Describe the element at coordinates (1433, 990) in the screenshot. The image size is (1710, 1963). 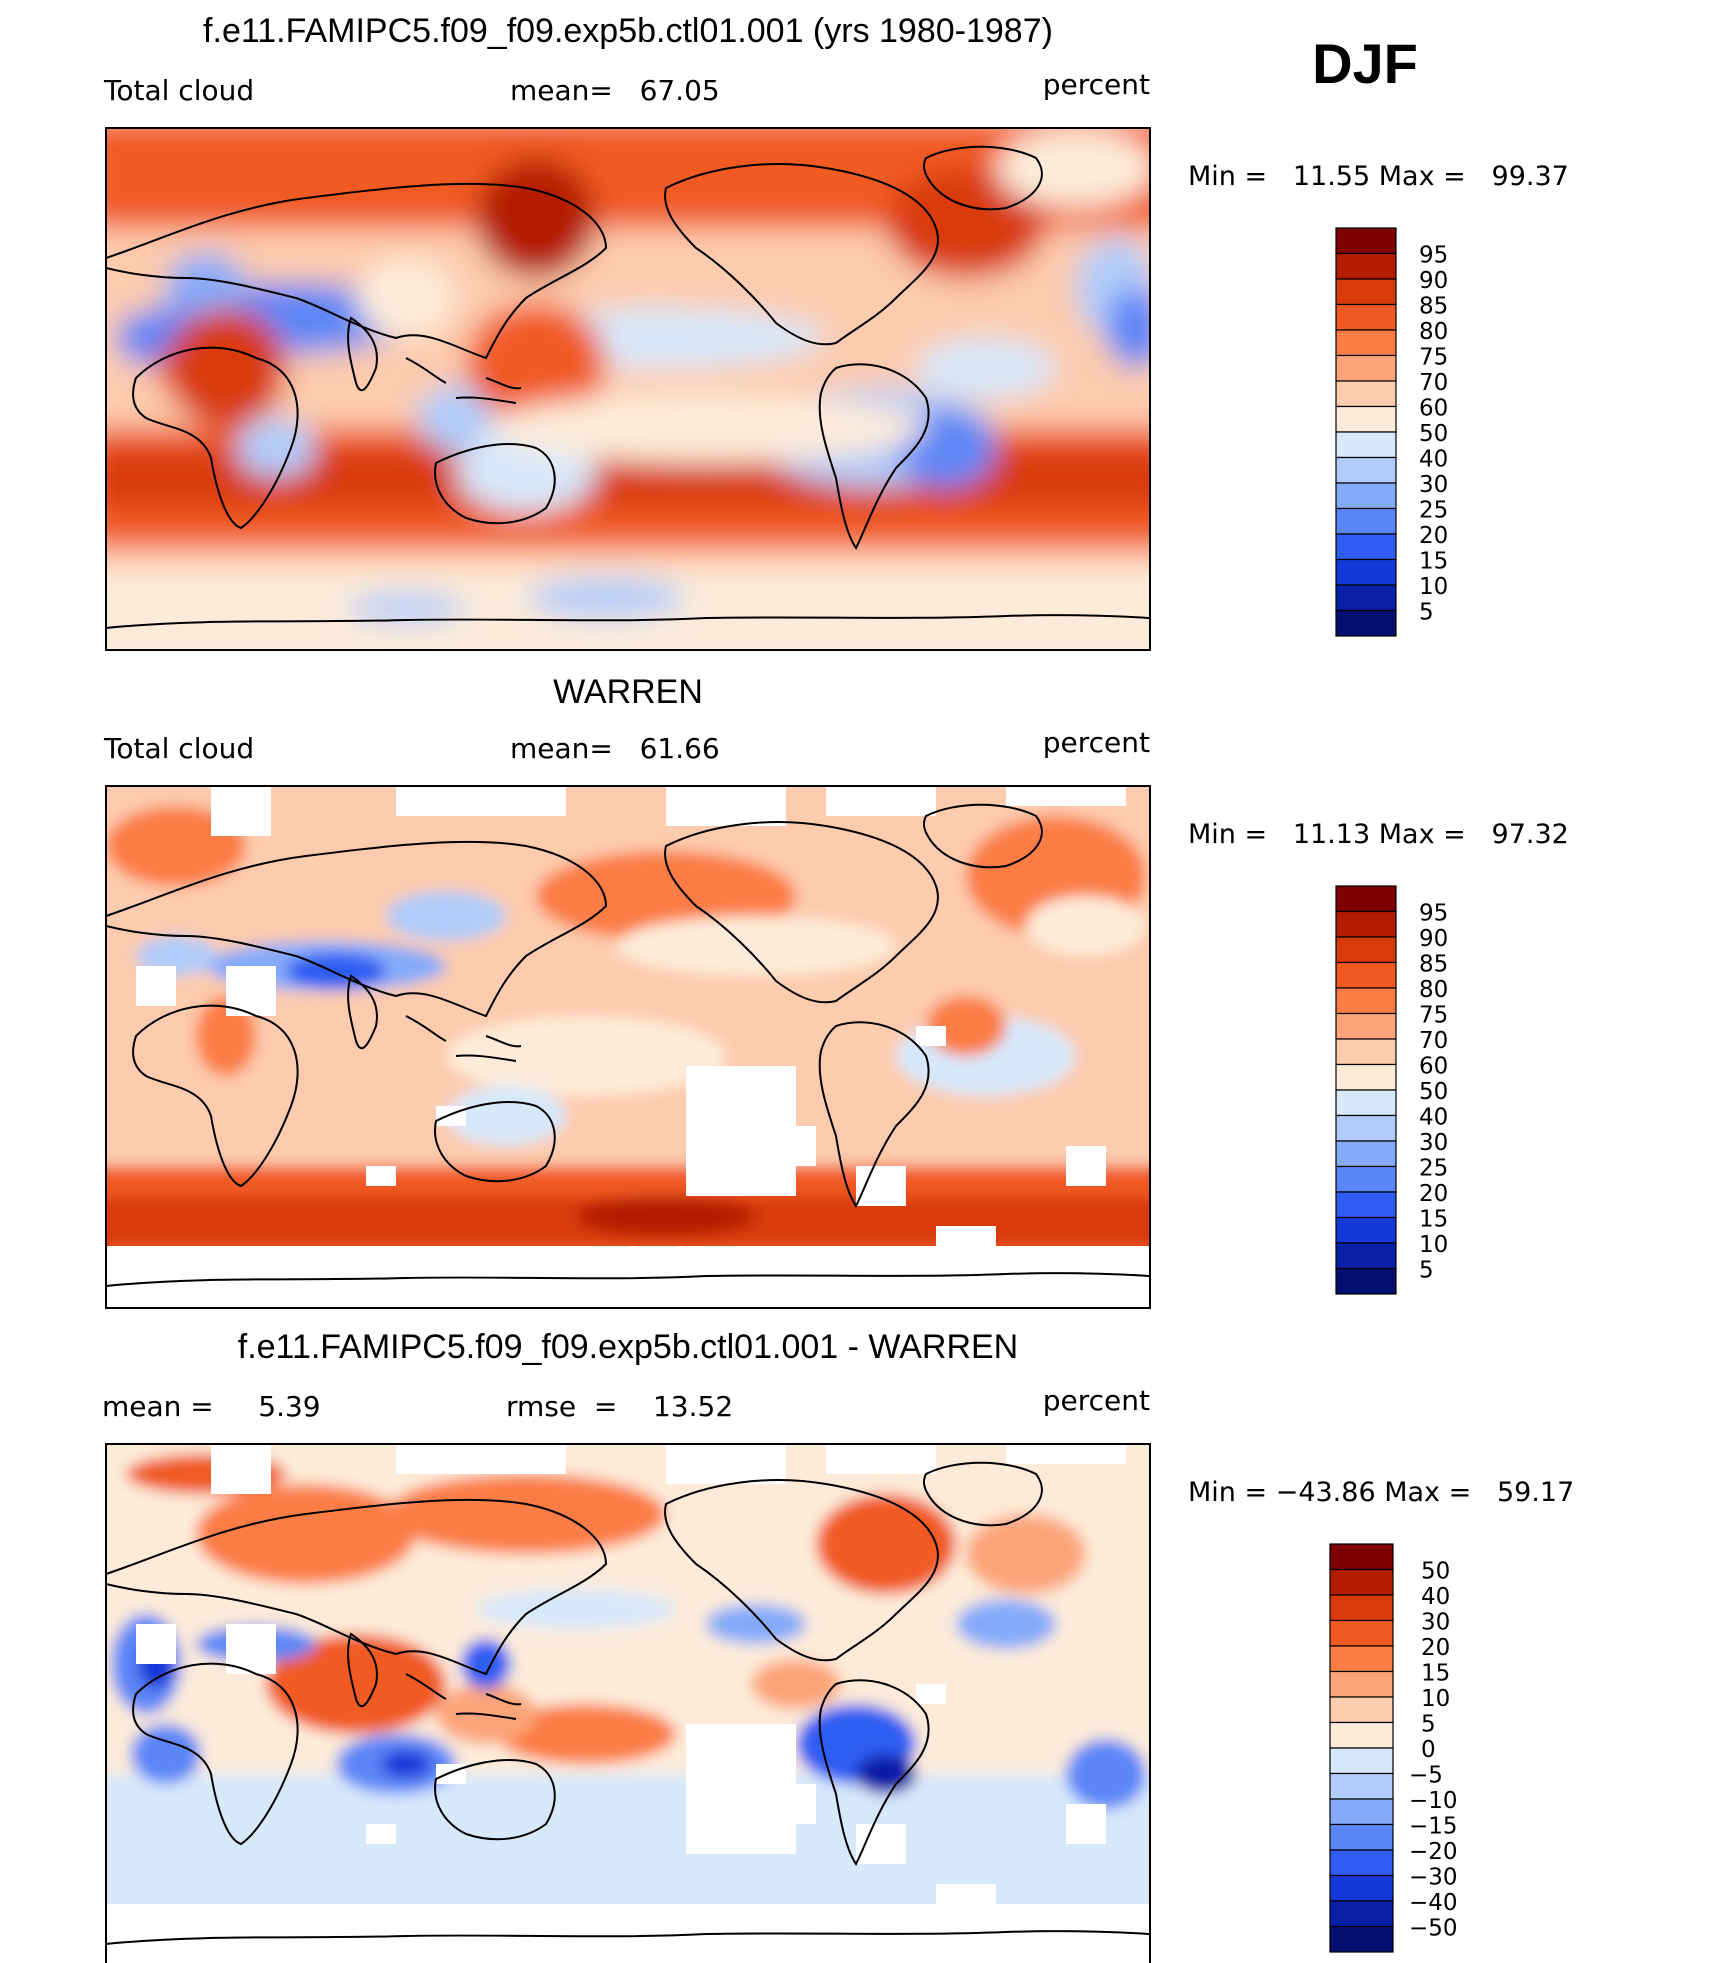
I see `colorbar-tick-label: 80` at that location.